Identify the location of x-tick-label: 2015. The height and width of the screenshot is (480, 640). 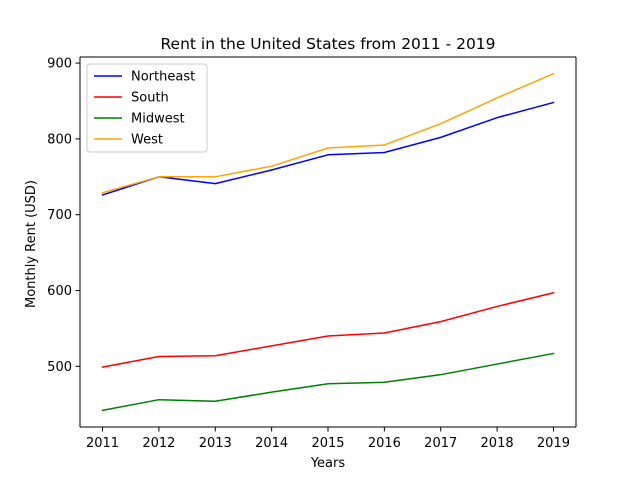
(327, 443).